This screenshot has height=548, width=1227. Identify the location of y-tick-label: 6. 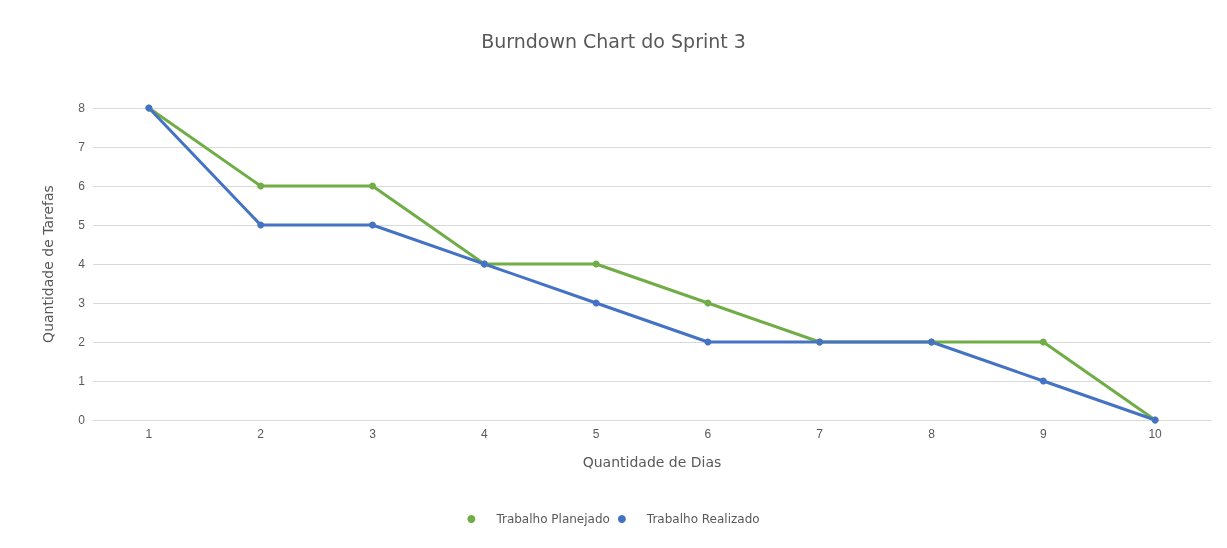
(82, 186).